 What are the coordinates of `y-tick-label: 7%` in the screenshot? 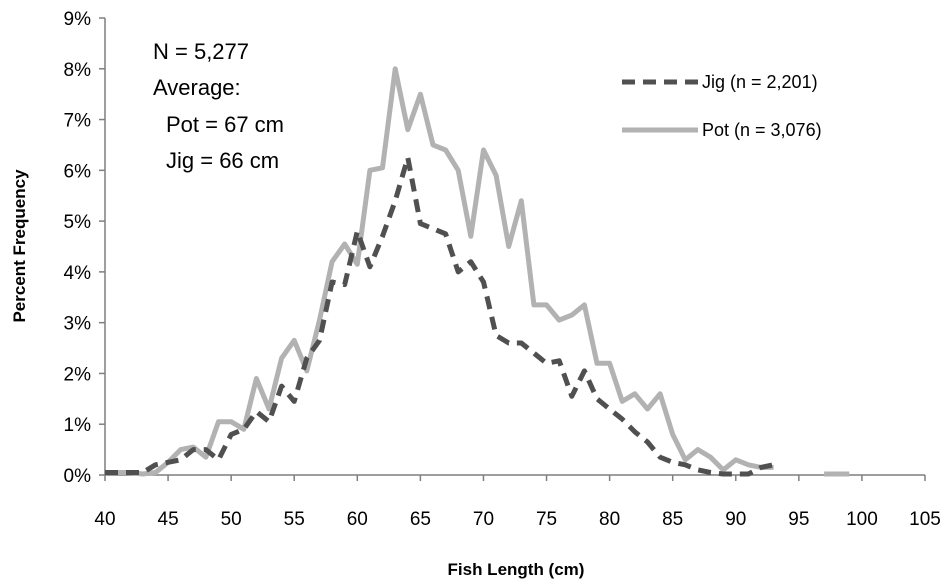 It's located at (78, 121).